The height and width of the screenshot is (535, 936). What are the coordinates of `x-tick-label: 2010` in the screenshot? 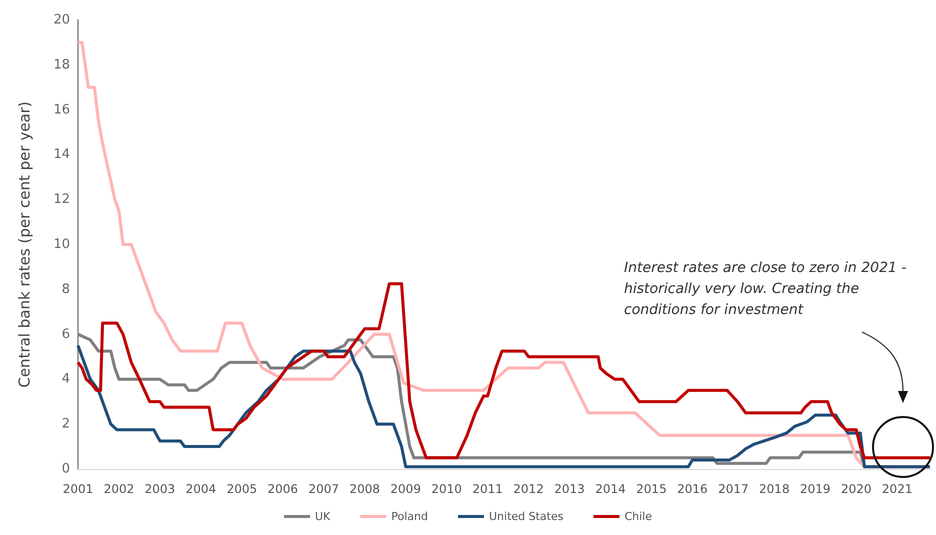 It's located at (446, 489).